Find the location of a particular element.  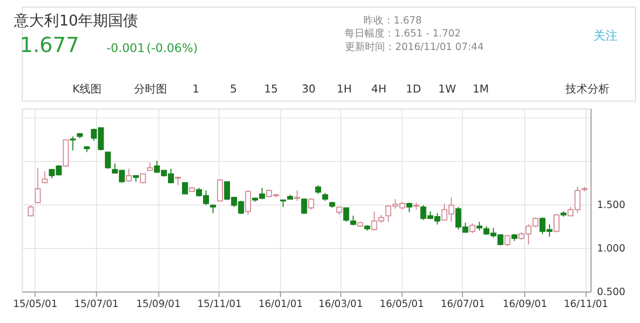

text: 1.677 is located at coordinates (50, 45).